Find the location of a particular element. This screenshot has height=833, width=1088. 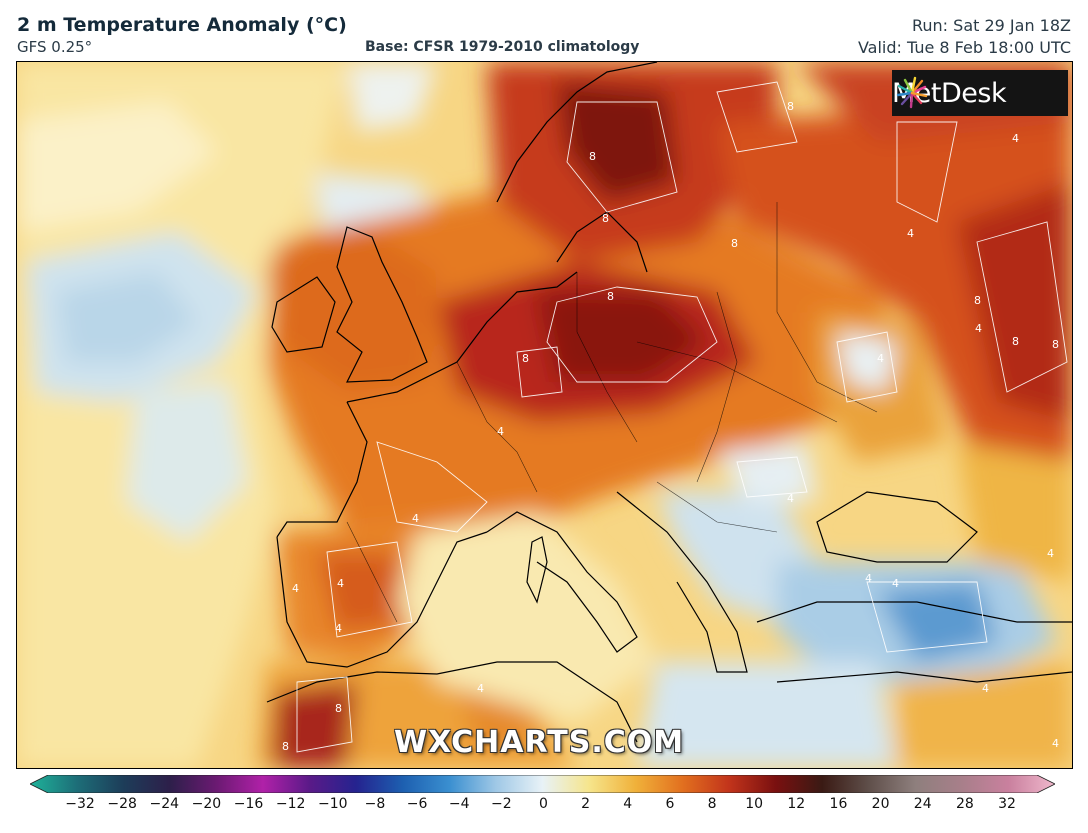

run-time: Run: Sat 29 Jan 18Z is located at coordinates (991, 25).